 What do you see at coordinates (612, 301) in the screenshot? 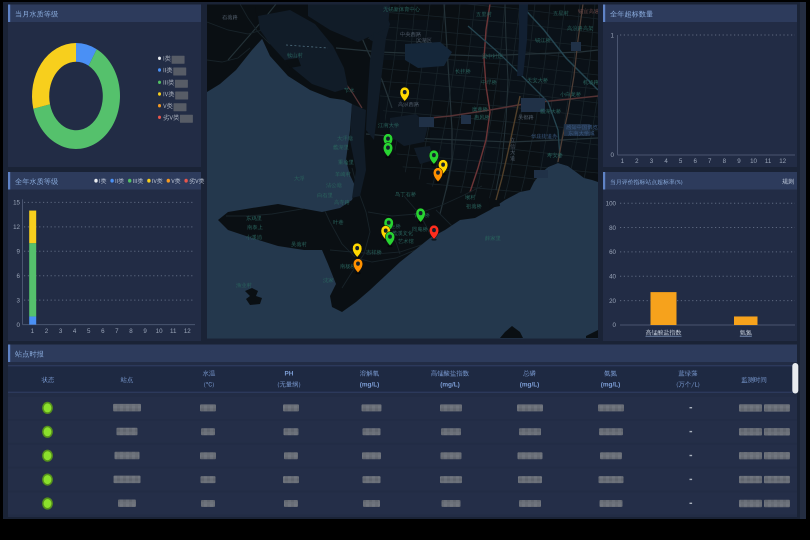
I see `svg-text: 20` at bounding box center [612, 301].